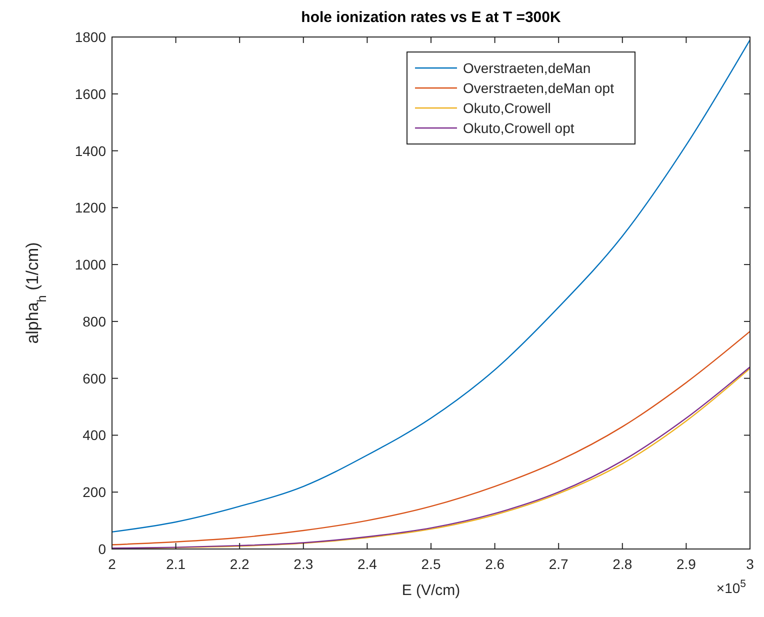 This screenshot has height=617, width=764. Describe the element at coordinates (94, 378) in the screenshot. I see `y-tick-label: 600` at that location.